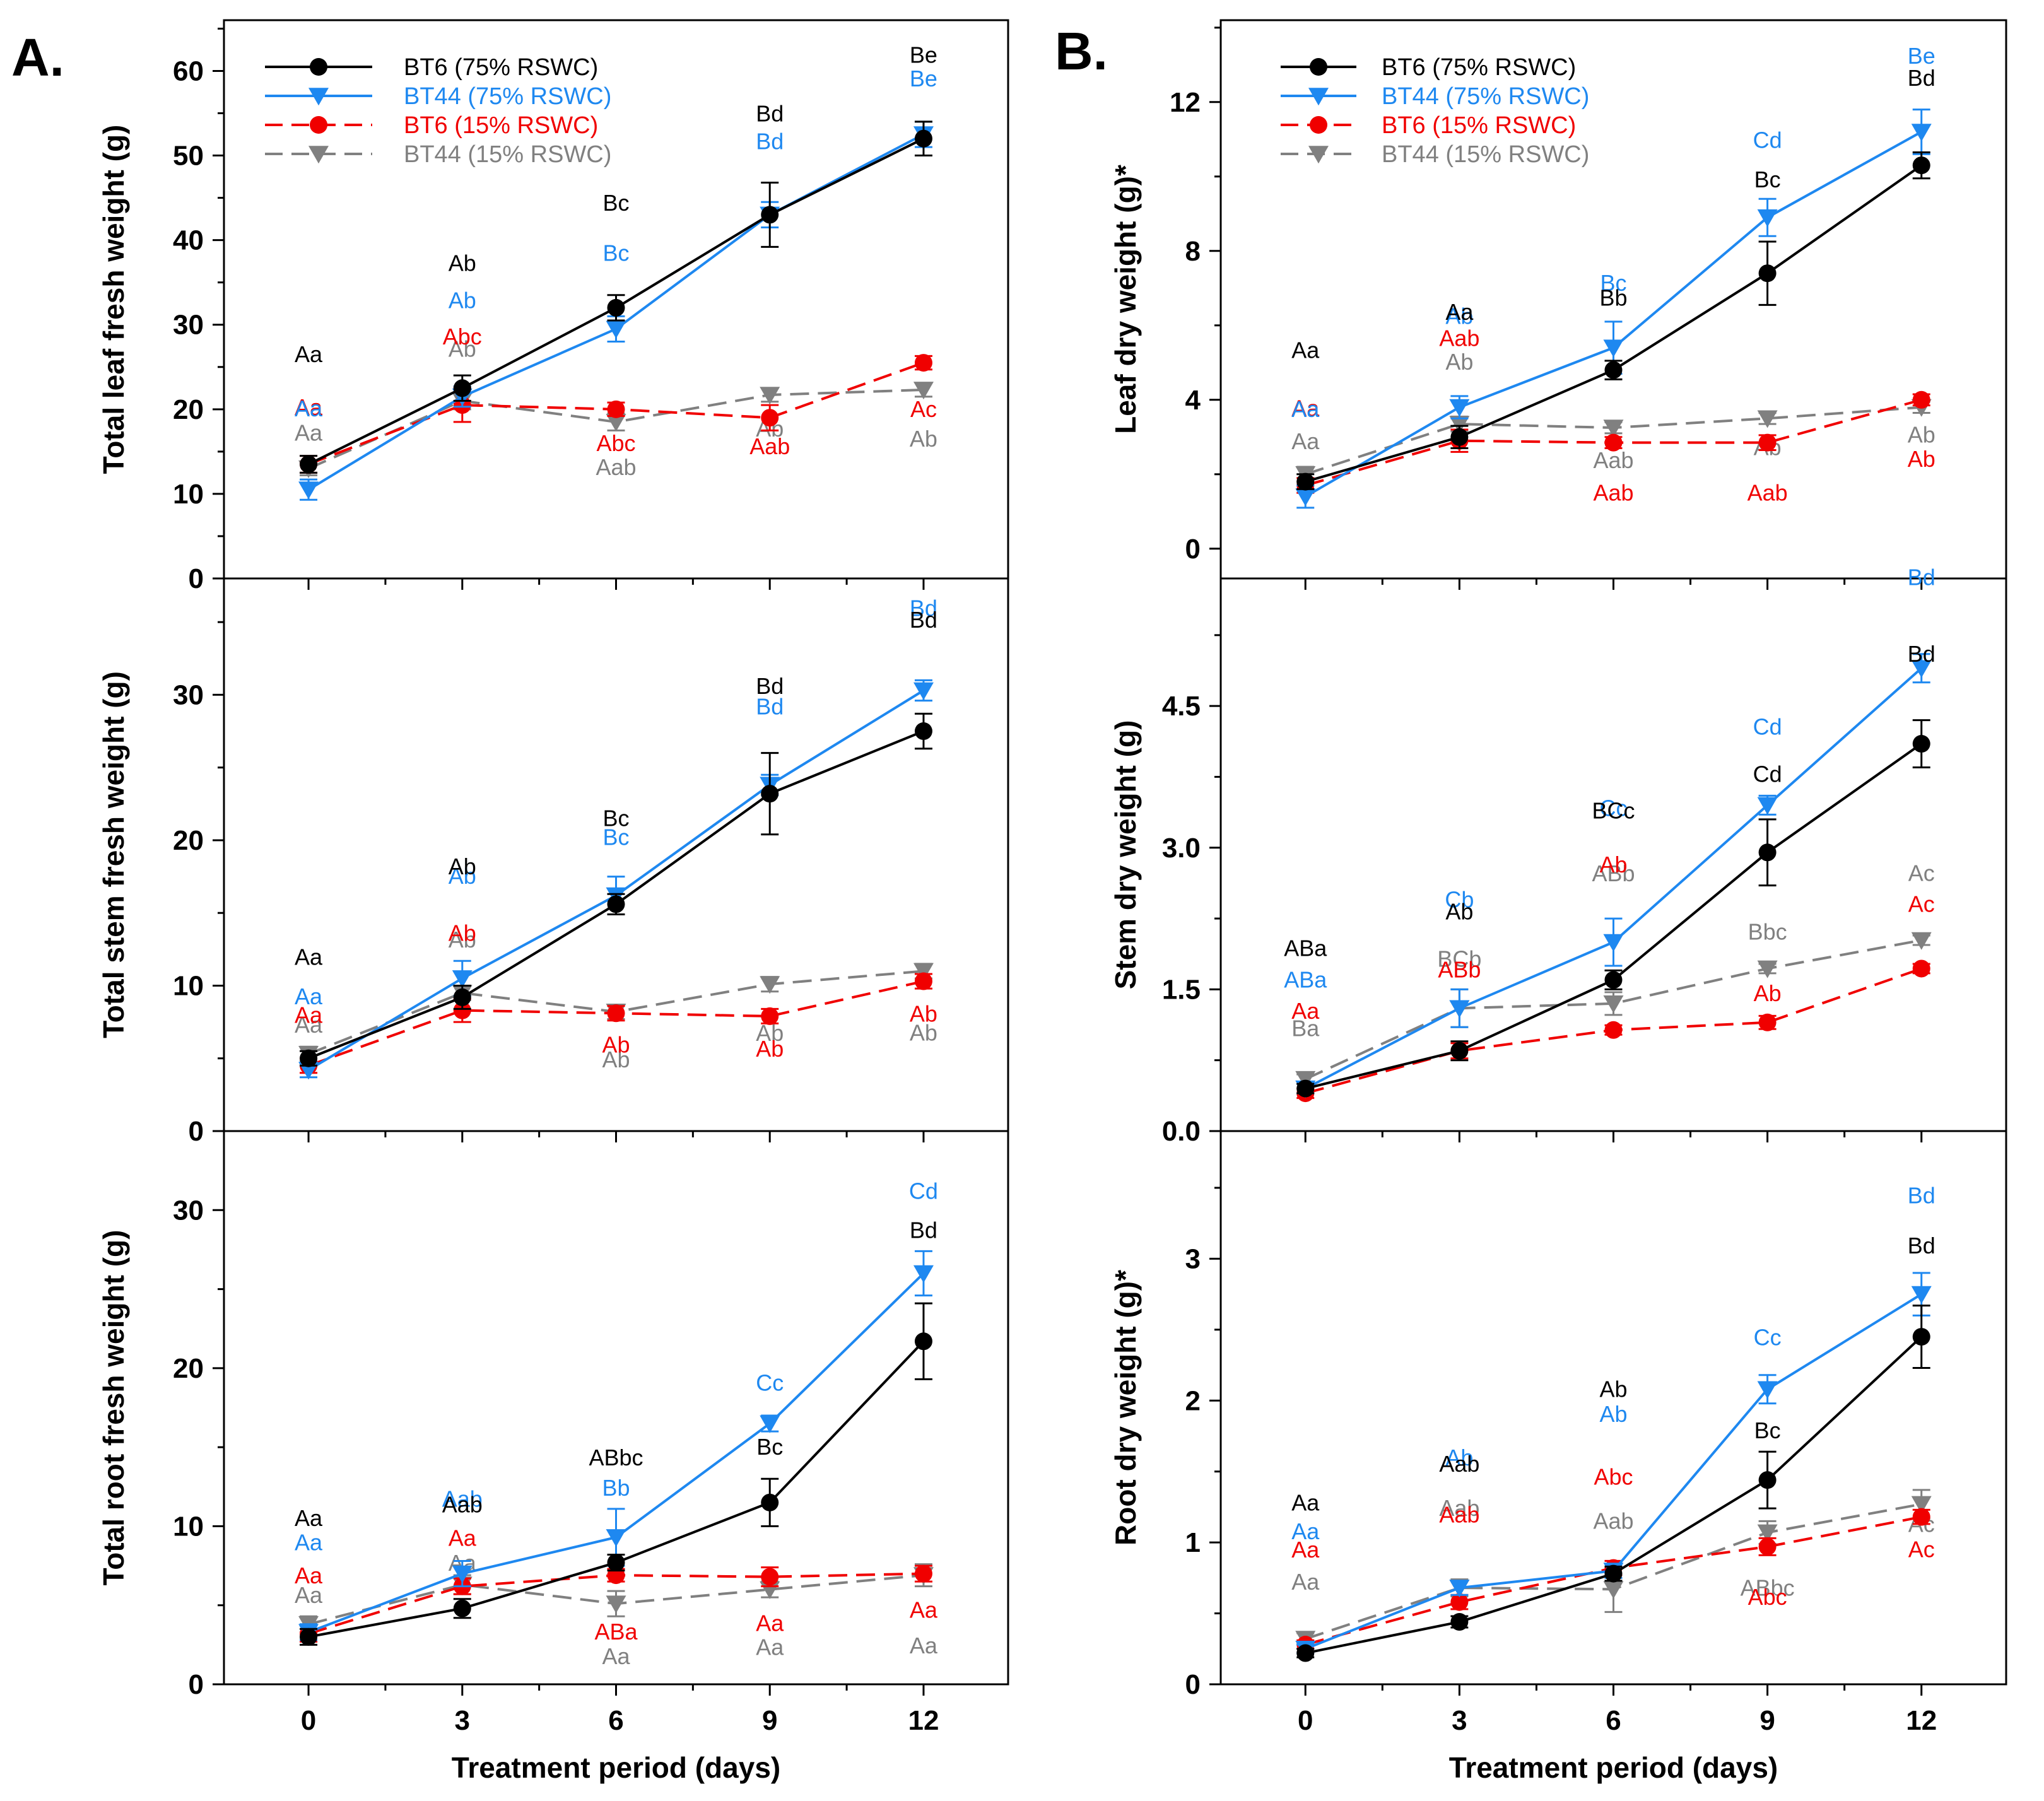 Image resolution: width=2044 pixels, height=1801 pixels. I want to click on y-tick-label: 20, so click(188, 840).